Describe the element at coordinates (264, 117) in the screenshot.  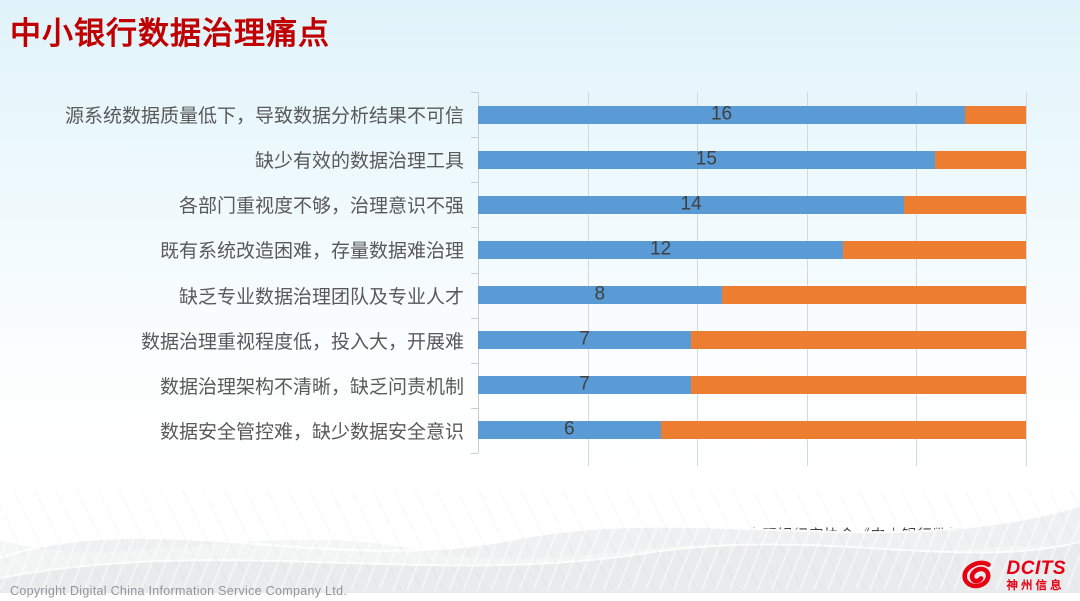
I see `category-label: 源系统数据质量低下，导致数据分析结果不可信` at that location.